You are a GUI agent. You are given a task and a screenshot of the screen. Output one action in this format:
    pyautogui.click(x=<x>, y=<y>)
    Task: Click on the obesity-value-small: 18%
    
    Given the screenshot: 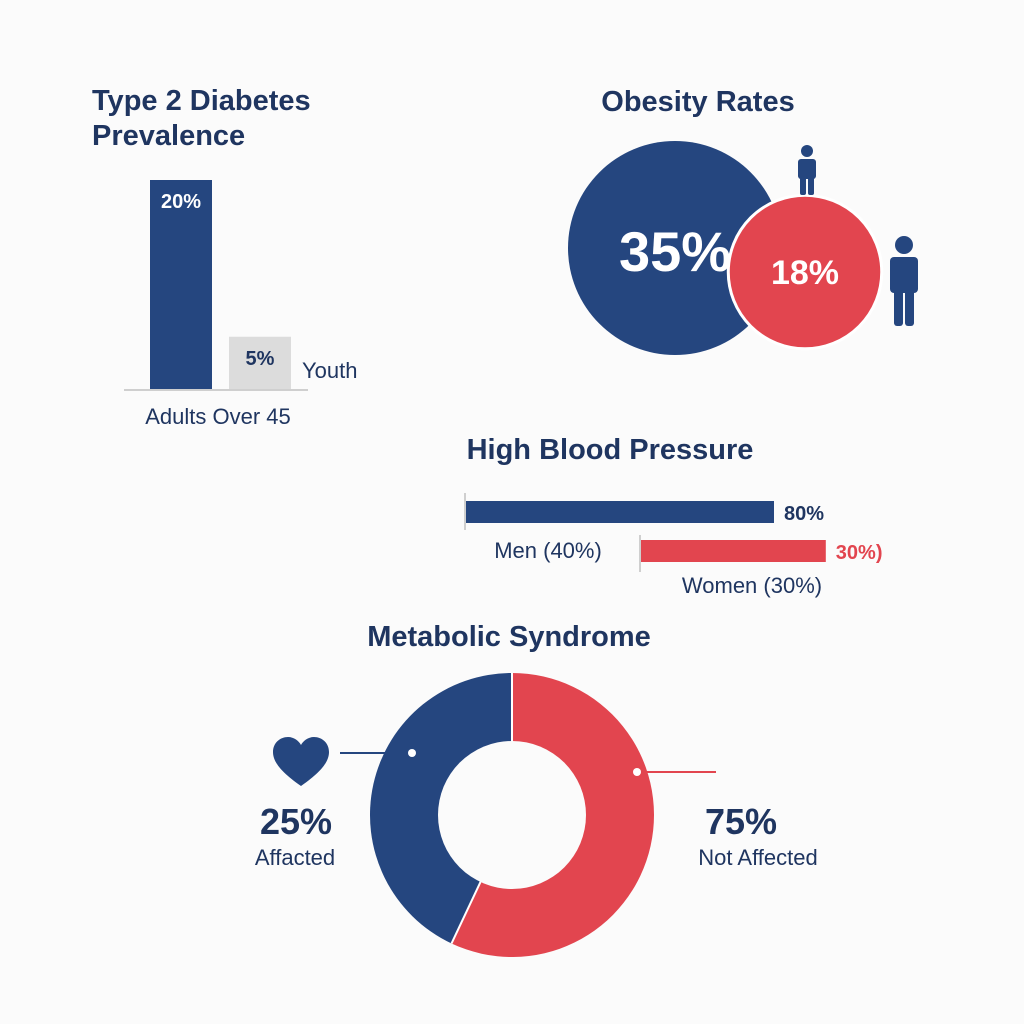 What is the action you would take?
    pyautogui.click(x=805, y=273)
    